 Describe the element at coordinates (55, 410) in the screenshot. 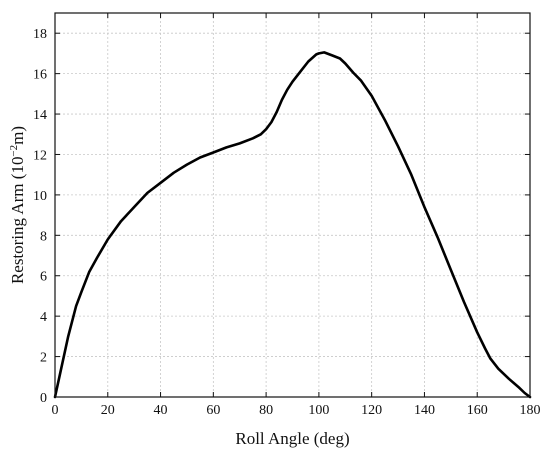

I see `x-tick-label: 0` at that location.